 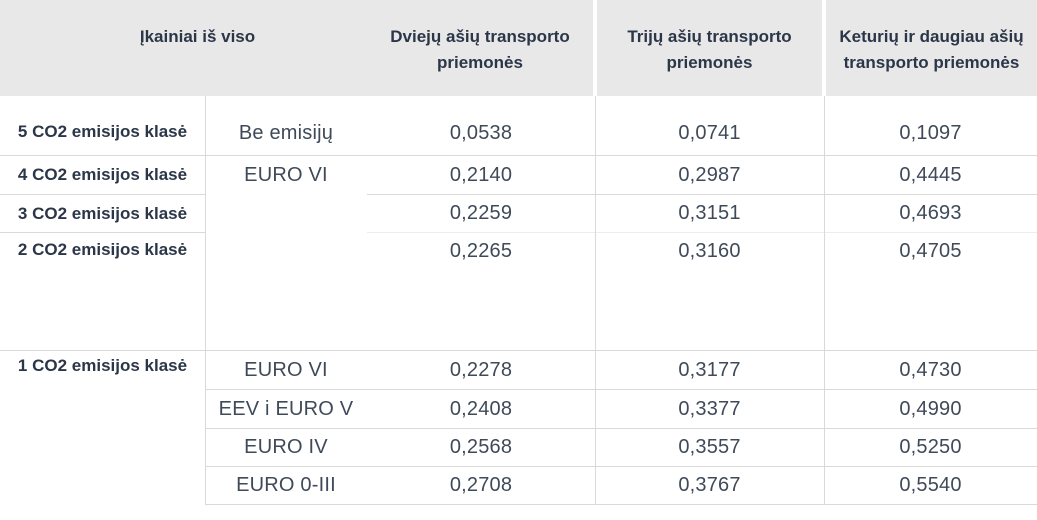 I want to click on cell-rate-three-axle: 0,3557, so click(x=709, y=448).